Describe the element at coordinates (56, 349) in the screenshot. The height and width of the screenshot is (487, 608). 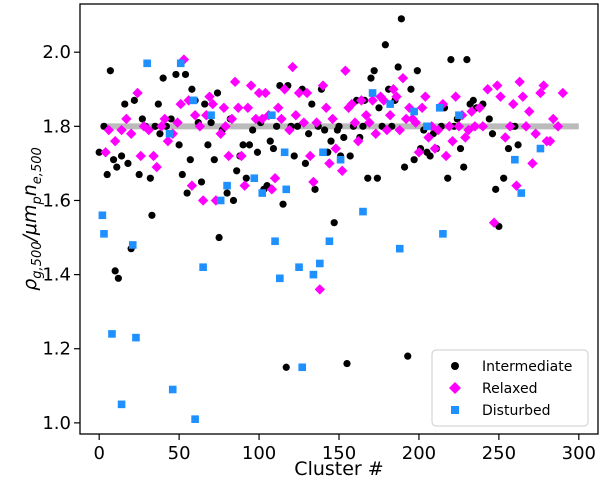
I see `y-tick-label: 1.2` at that location.